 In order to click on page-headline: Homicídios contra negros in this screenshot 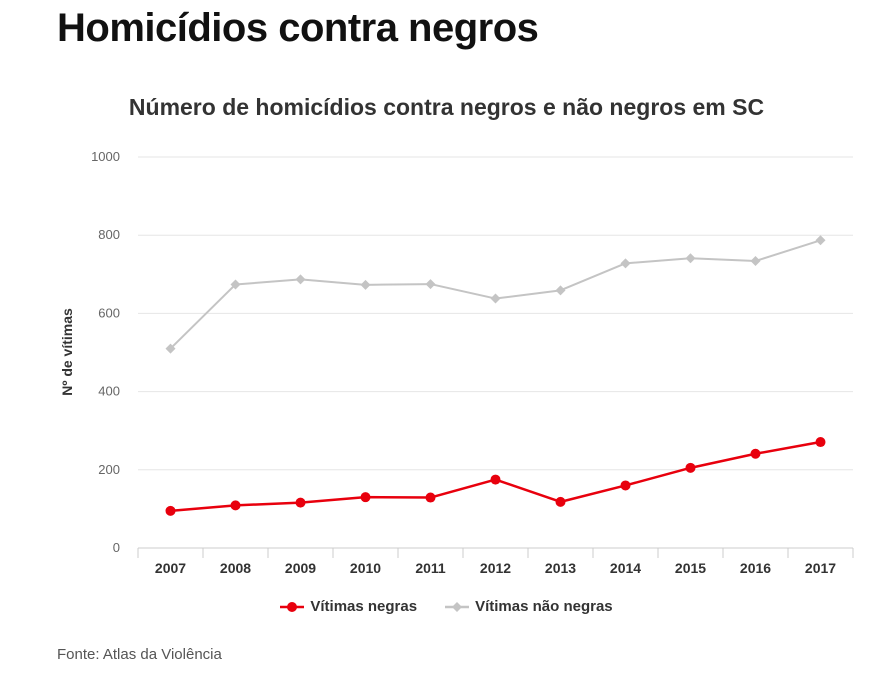, I will do `click(298, 28)`.